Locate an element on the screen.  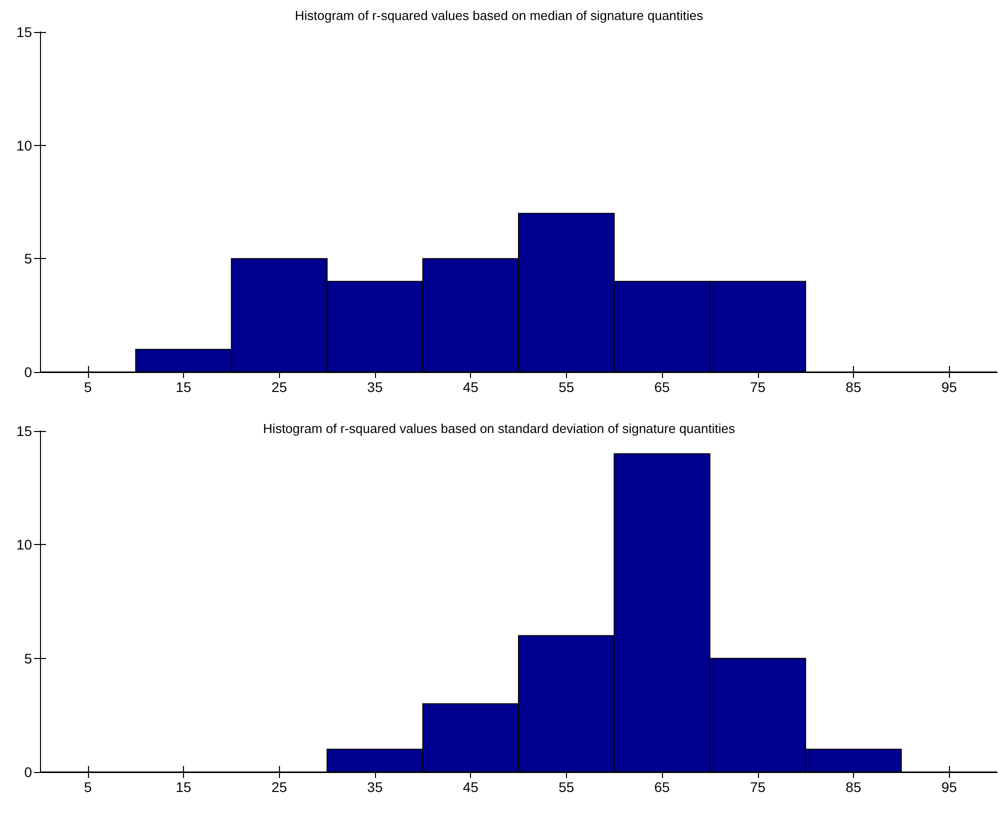
chart-title: Histogram of r-squared values based on standard deviation of signature quantities is located at coordinates (499, 428).